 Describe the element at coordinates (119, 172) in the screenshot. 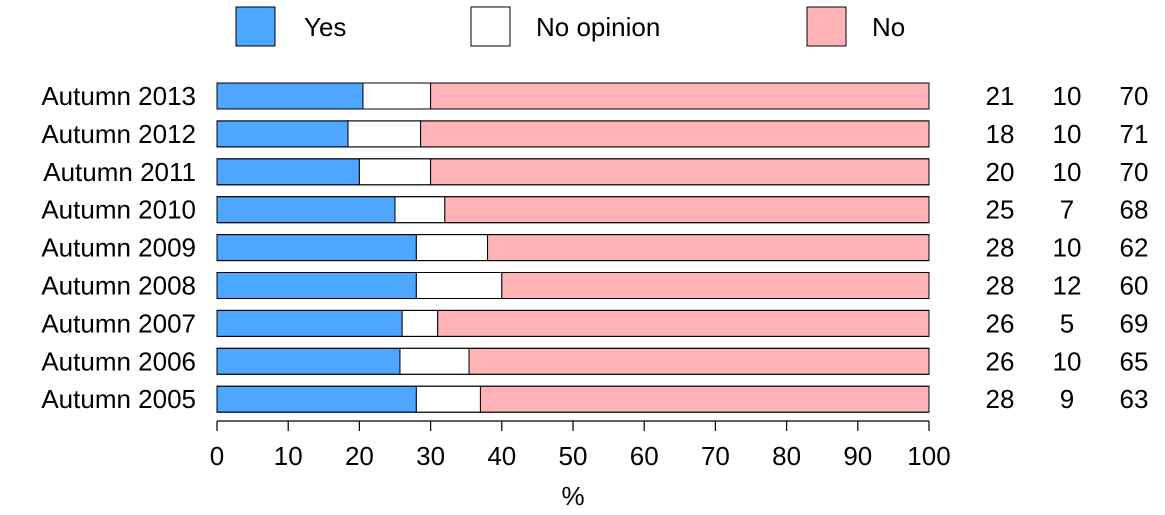

I see `category-label: Autumn 2011` at that location.